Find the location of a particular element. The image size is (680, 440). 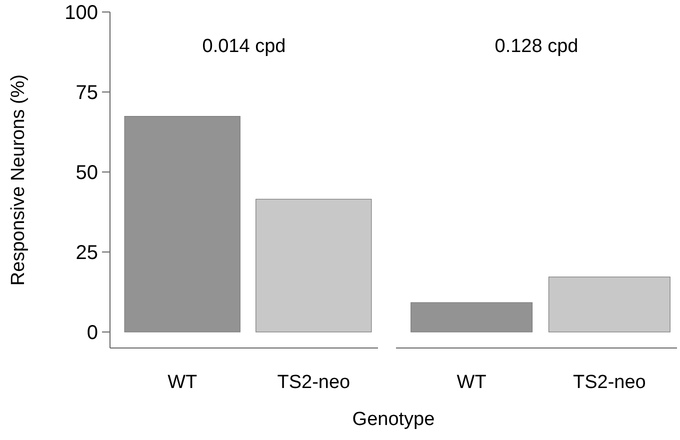

text: 0.014 cpd is located at coordinates (244, 46).